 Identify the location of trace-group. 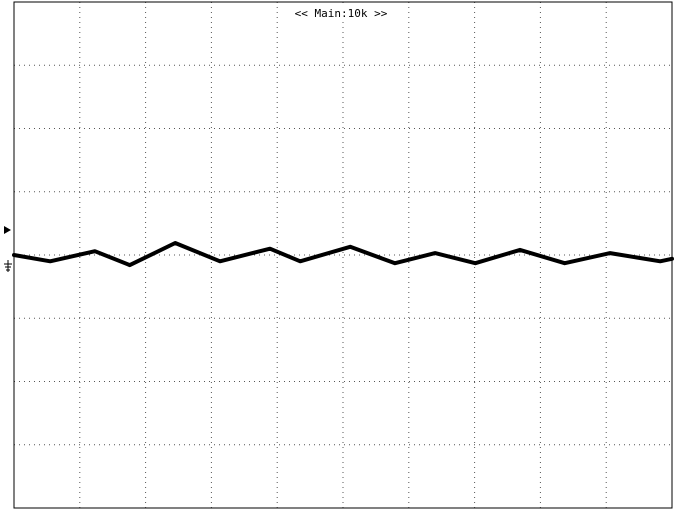
(343, 254).